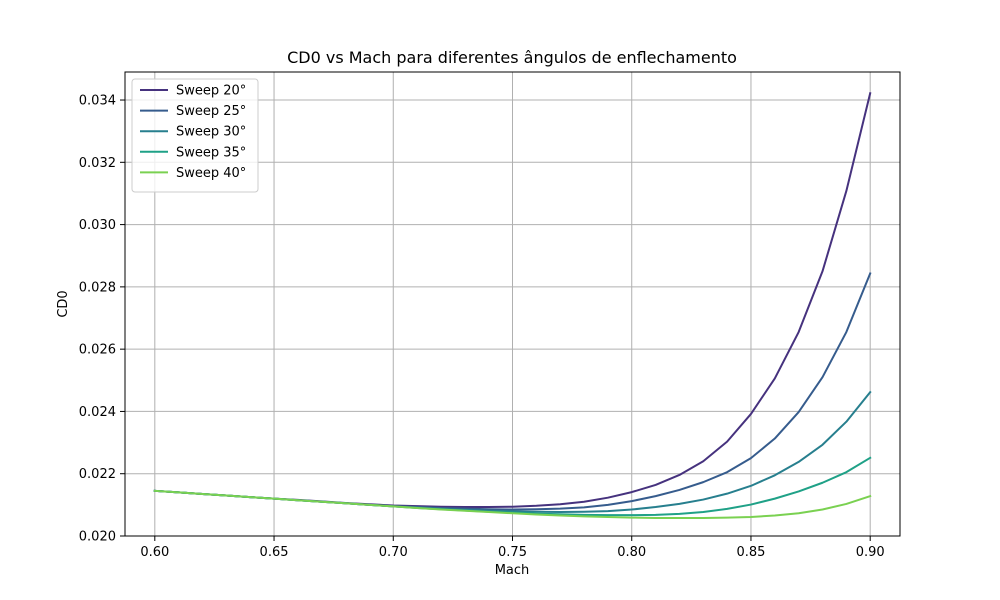 The width and height of the screenshot is (1000, 600). Describe the element at coordinates (211, 152) in the screenshot. I see `legend-label: Sweep 35°` at that location.